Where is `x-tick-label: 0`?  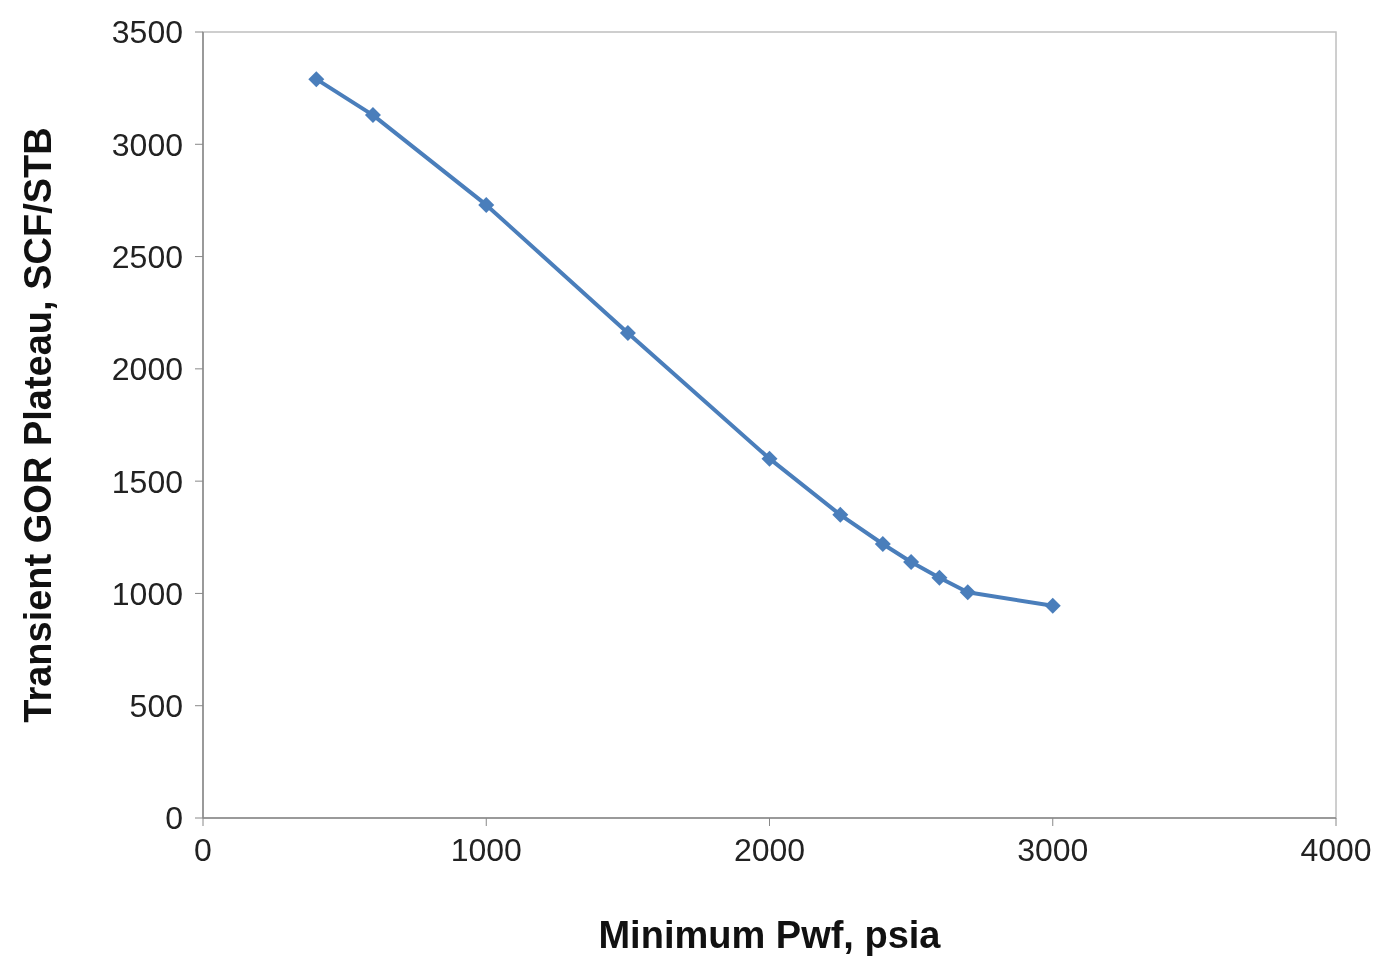
x-tick-label: 0 is located at coordinates (203, 849).